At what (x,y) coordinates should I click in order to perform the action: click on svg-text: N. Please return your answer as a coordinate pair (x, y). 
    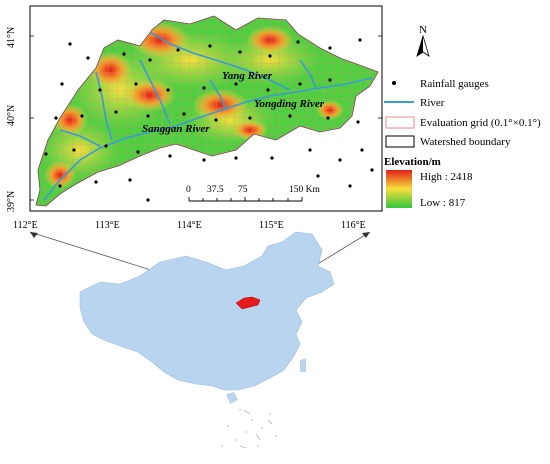
    Looking at the image, I should click on (423, 30).